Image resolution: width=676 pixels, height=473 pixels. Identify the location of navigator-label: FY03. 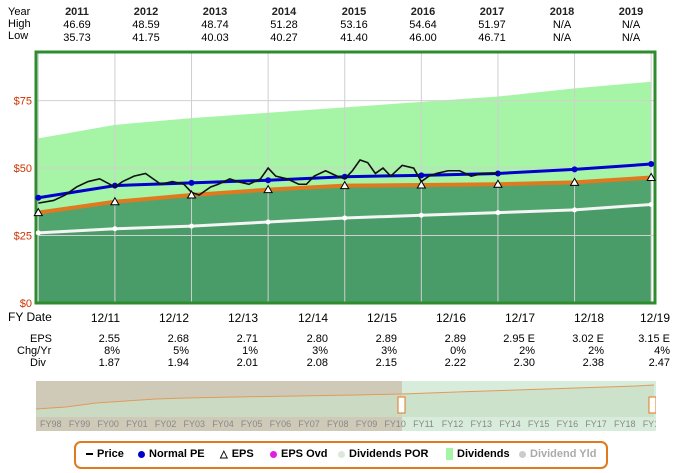
(195, 424).